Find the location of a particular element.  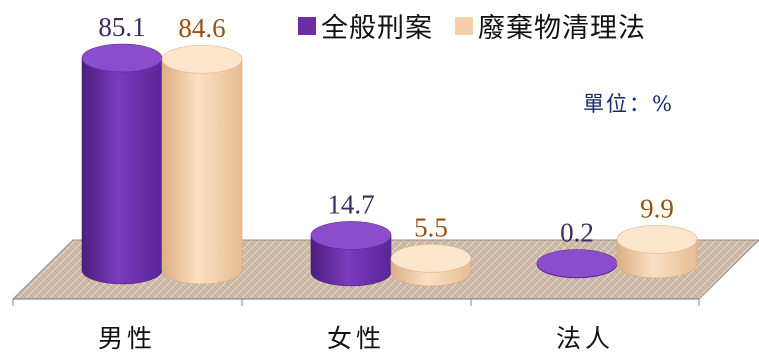

category-label-1: 女性 is located at coordinates (356, 338).